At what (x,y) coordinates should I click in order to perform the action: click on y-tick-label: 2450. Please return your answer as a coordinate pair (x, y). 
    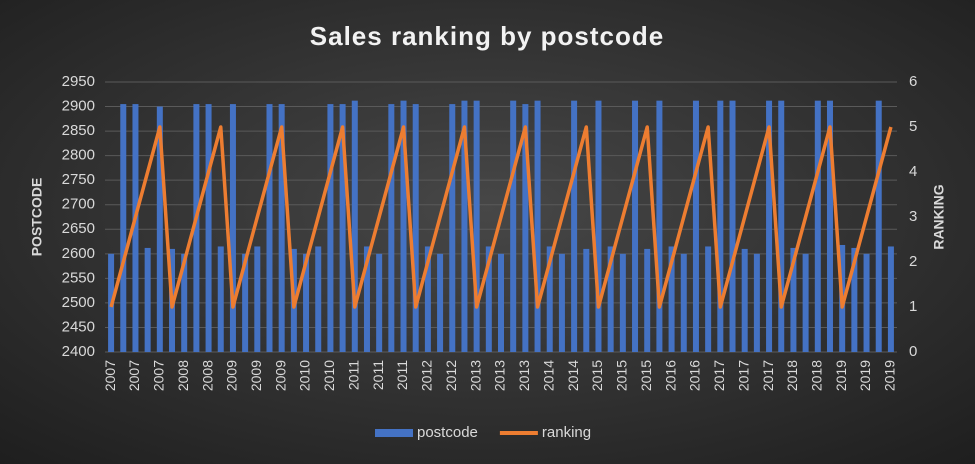
    Looking at the image, I should click on (78, 326).